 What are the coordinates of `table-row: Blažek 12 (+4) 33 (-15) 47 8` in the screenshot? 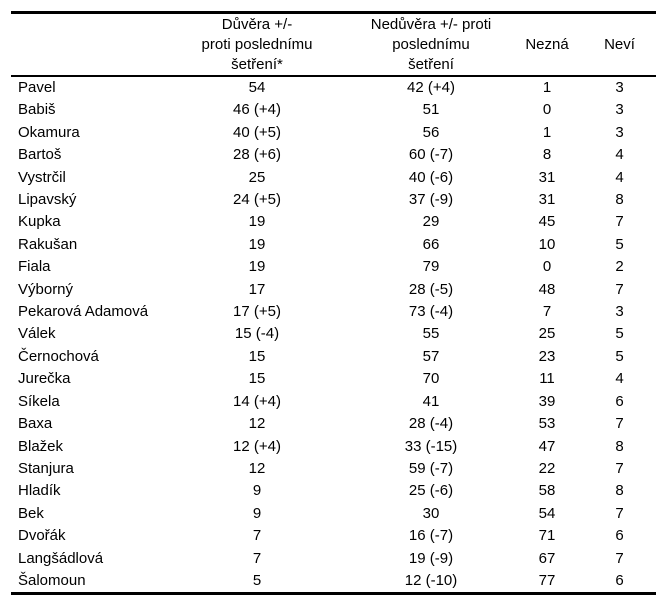 It's located at (333, 447).